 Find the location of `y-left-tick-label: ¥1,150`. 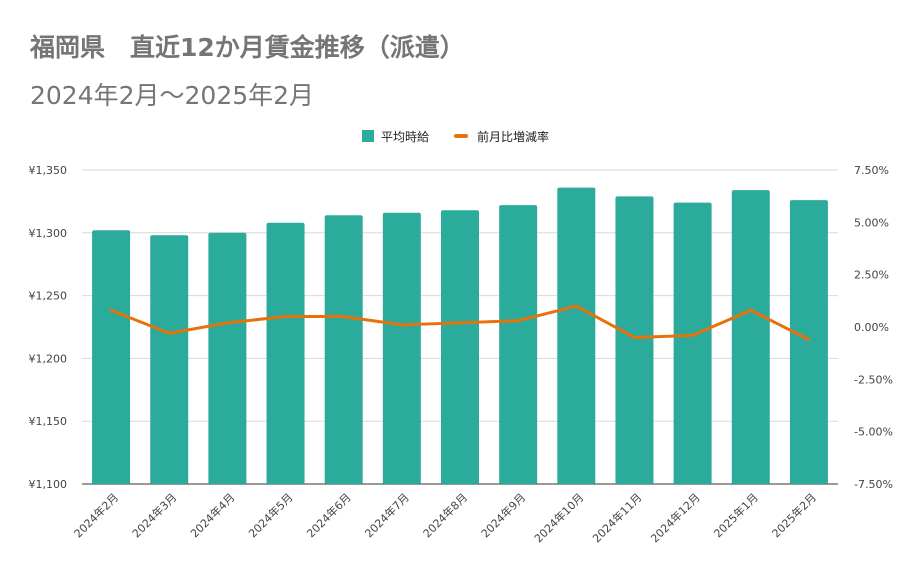

y-left-tick-label: ¥1,150 is located at coordinates (48, 421).